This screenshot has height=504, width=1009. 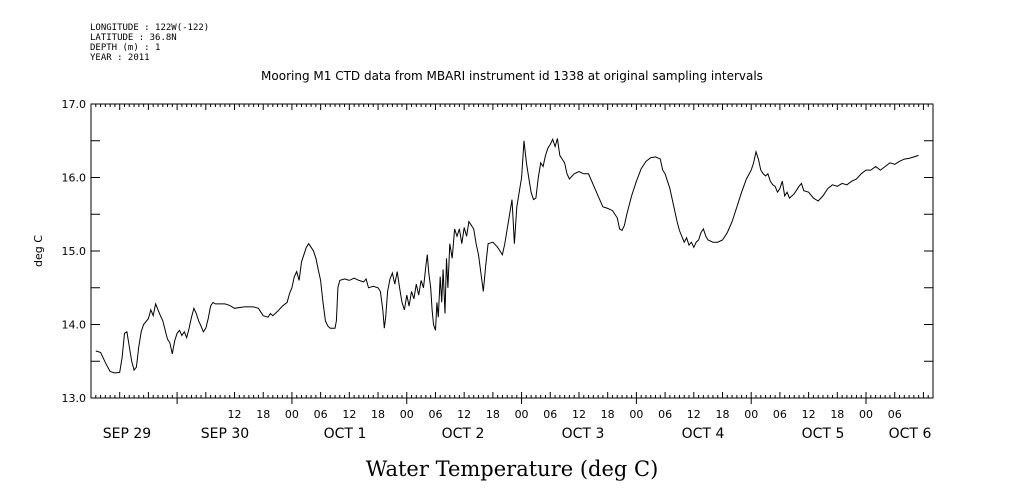 I want to click on metadata-longitude: LONGITUDE : 122W(-122), so click(x=149, y=28).